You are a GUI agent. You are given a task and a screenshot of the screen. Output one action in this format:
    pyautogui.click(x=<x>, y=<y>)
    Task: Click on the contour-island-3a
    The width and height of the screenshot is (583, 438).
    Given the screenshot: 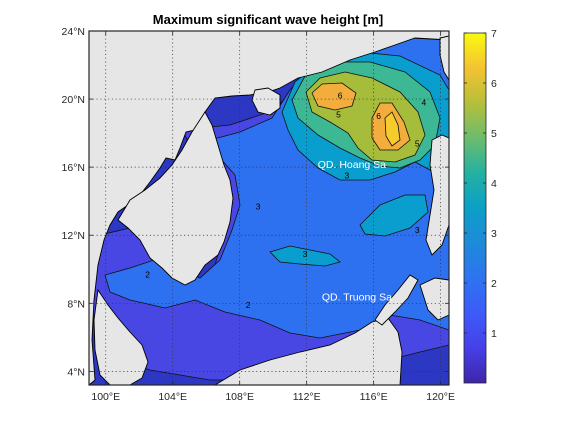 What is the action you would take?
    pyautogui.click(x=305, y=256)
    